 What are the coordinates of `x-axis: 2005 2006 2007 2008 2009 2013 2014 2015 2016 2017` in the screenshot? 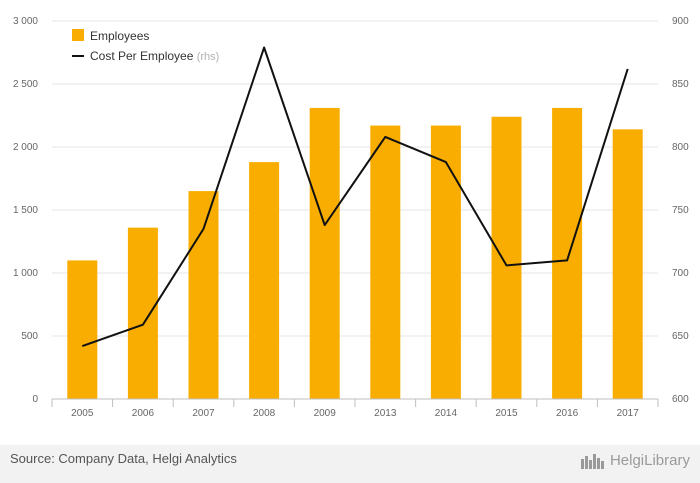 It's located at (355, 408).